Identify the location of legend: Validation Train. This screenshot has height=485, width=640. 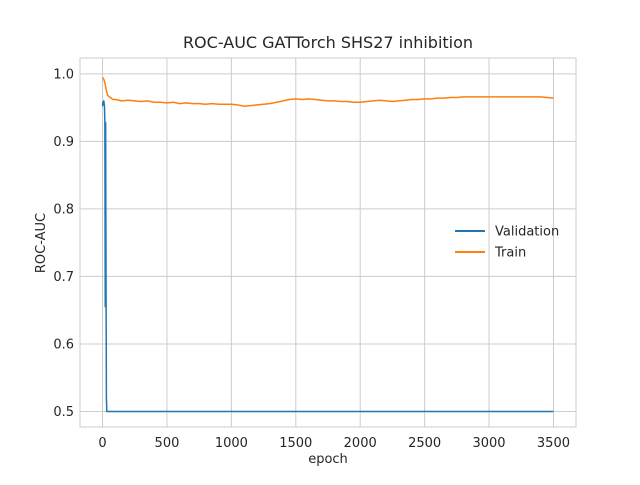
(507, 243).